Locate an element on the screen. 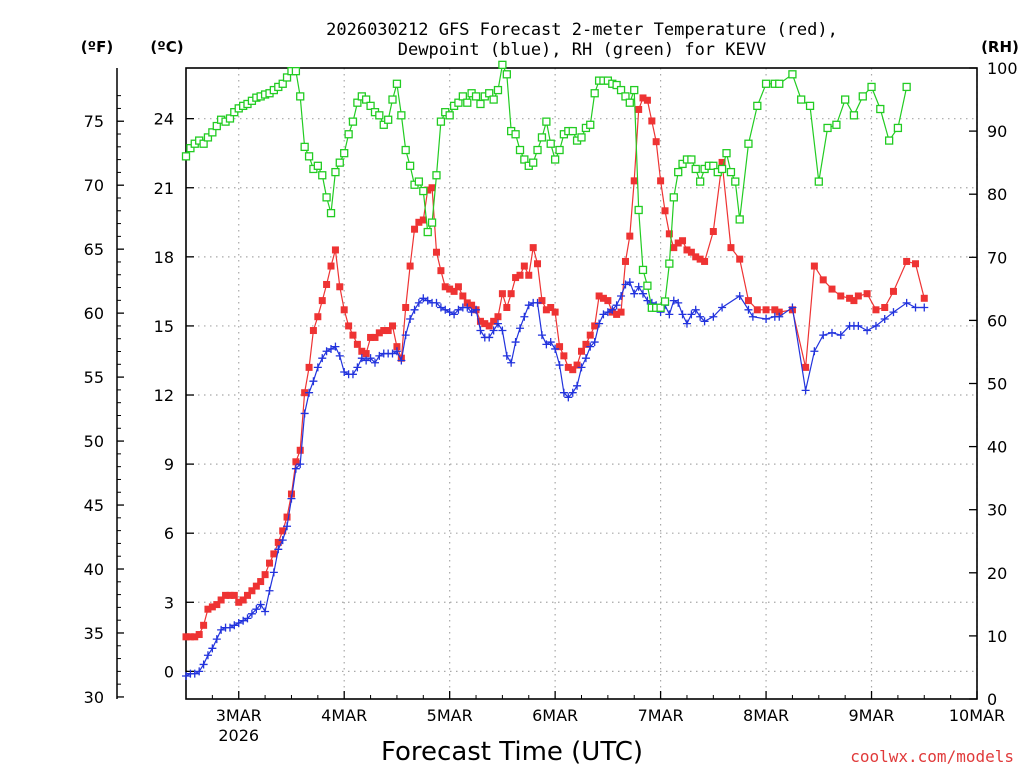  f-tick-label: 70 is located at coordinates (94, 185).